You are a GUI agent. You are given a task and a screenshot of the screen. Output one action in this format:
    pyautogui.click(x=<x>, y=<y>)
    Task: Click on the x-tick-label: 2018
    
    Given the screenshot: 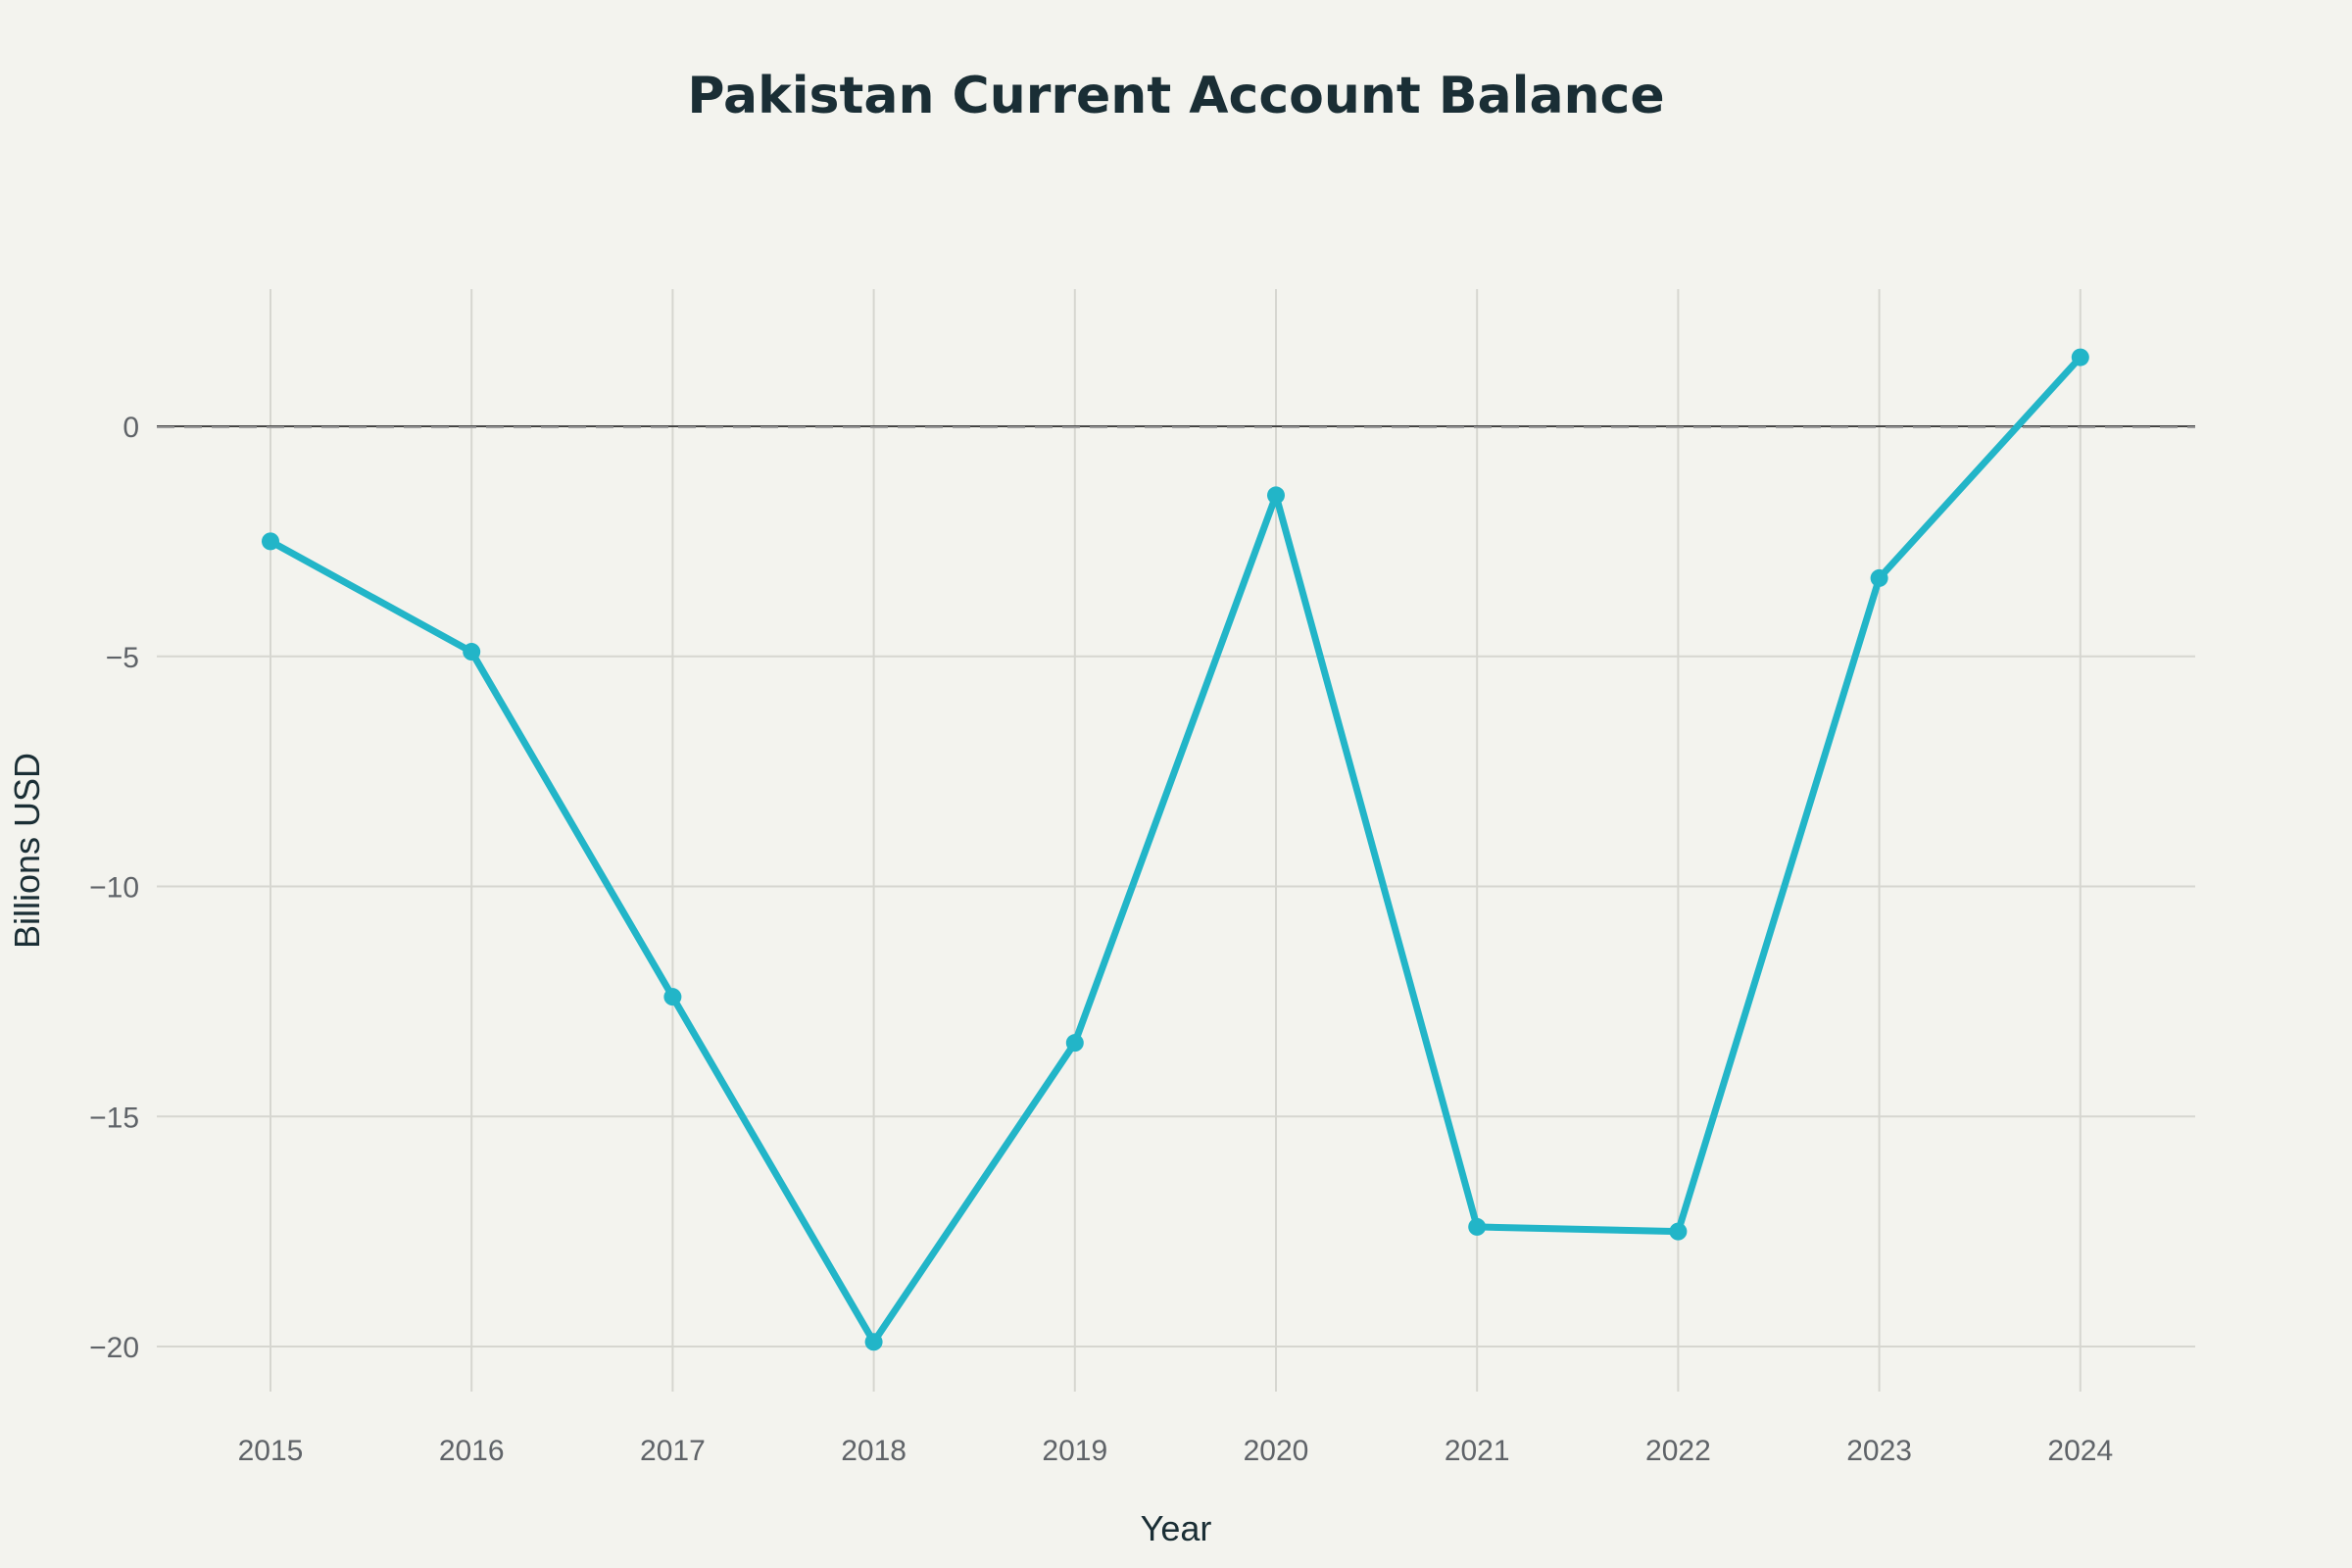 What is the action you would take?
    pyautogui.click(x=873, y=1451)
    